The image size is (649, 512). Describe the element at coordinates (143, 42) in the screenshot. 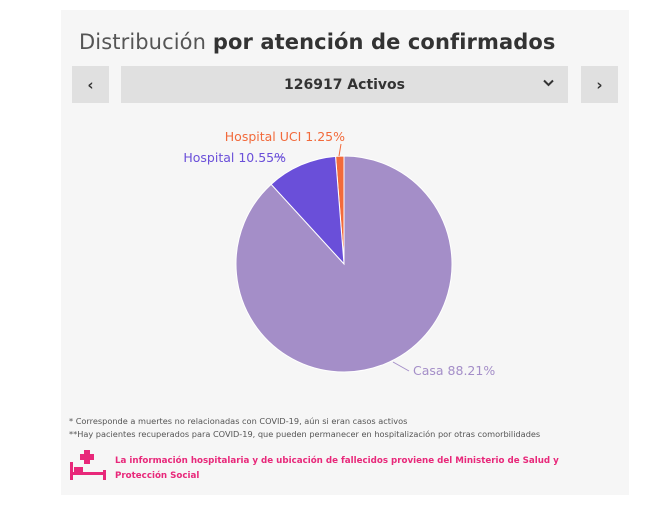

I see `chart-title-light: Distribución` at that location.